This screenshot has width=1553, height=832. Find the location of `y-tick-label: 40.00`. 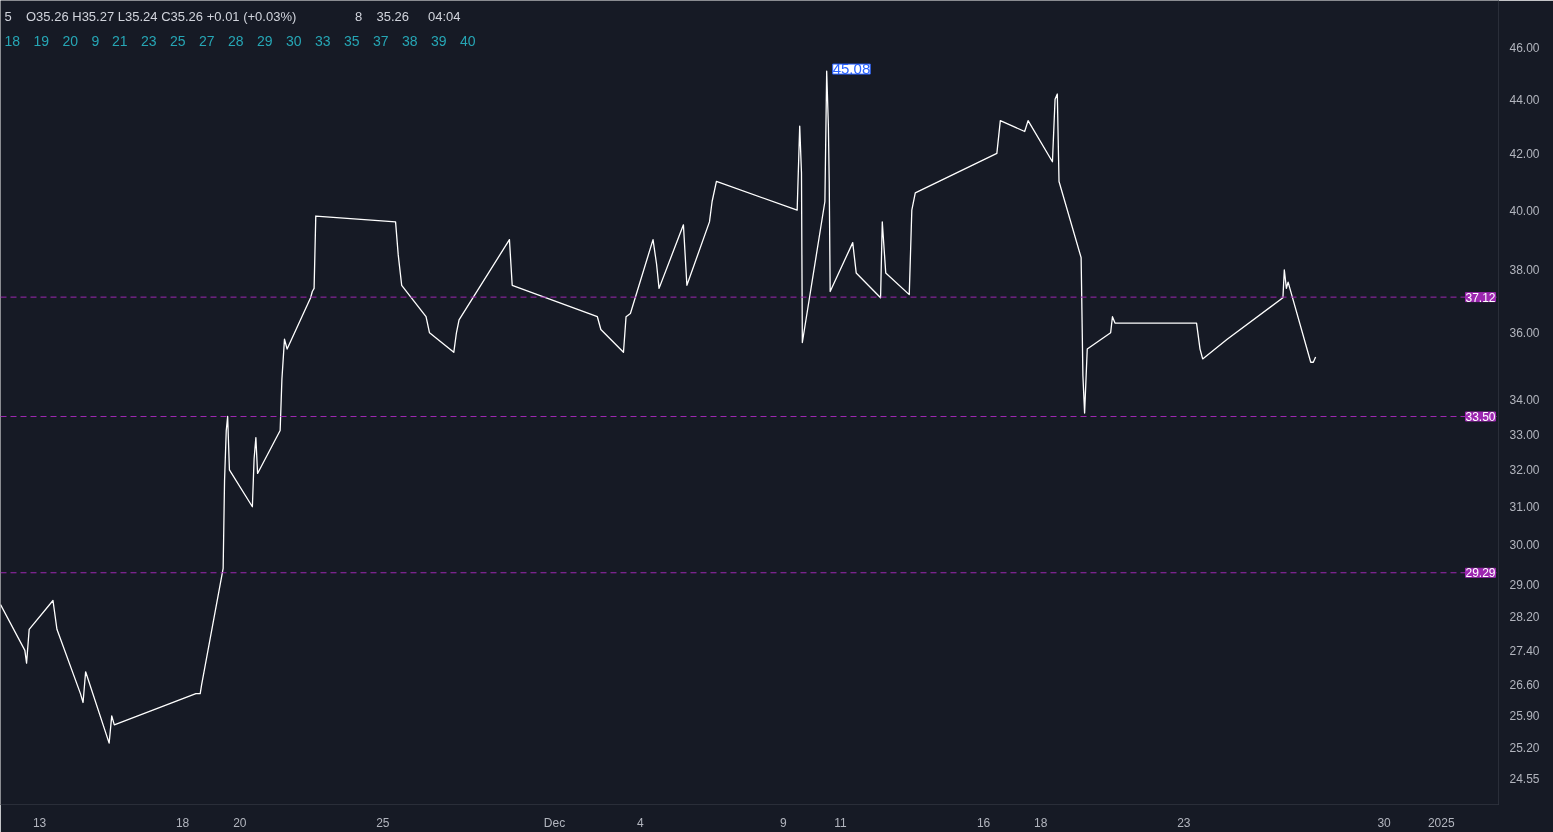

y-tick-label: 40.00 is located at coordinates (1524, 210).